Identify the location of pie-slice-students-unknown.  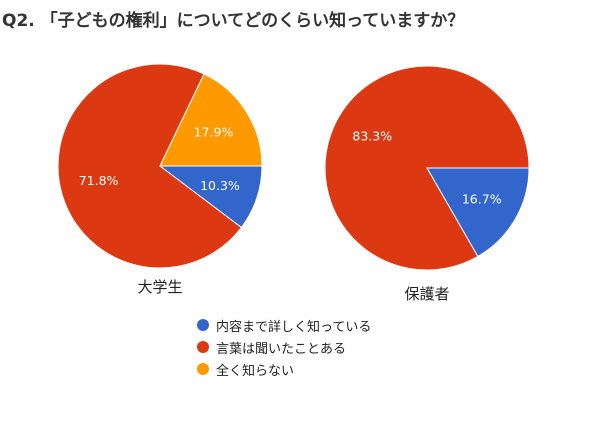
(211, 120).